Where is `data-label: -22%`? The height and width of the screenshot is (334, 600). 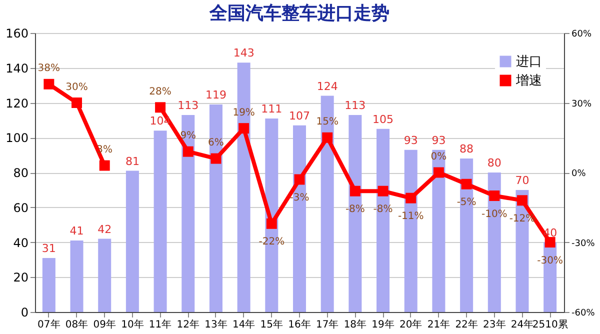 data-label: -22% is located at coordinates (271, 242).